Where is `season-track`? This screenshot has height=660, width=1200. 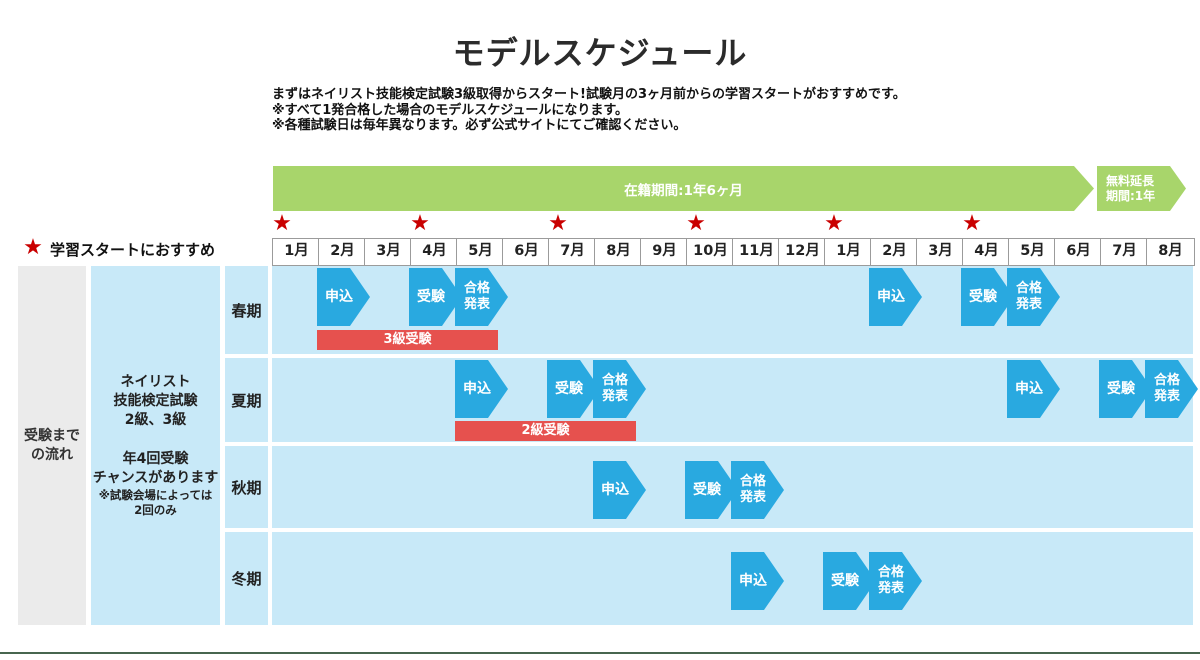 season-track is located at coordinates (732, 400).